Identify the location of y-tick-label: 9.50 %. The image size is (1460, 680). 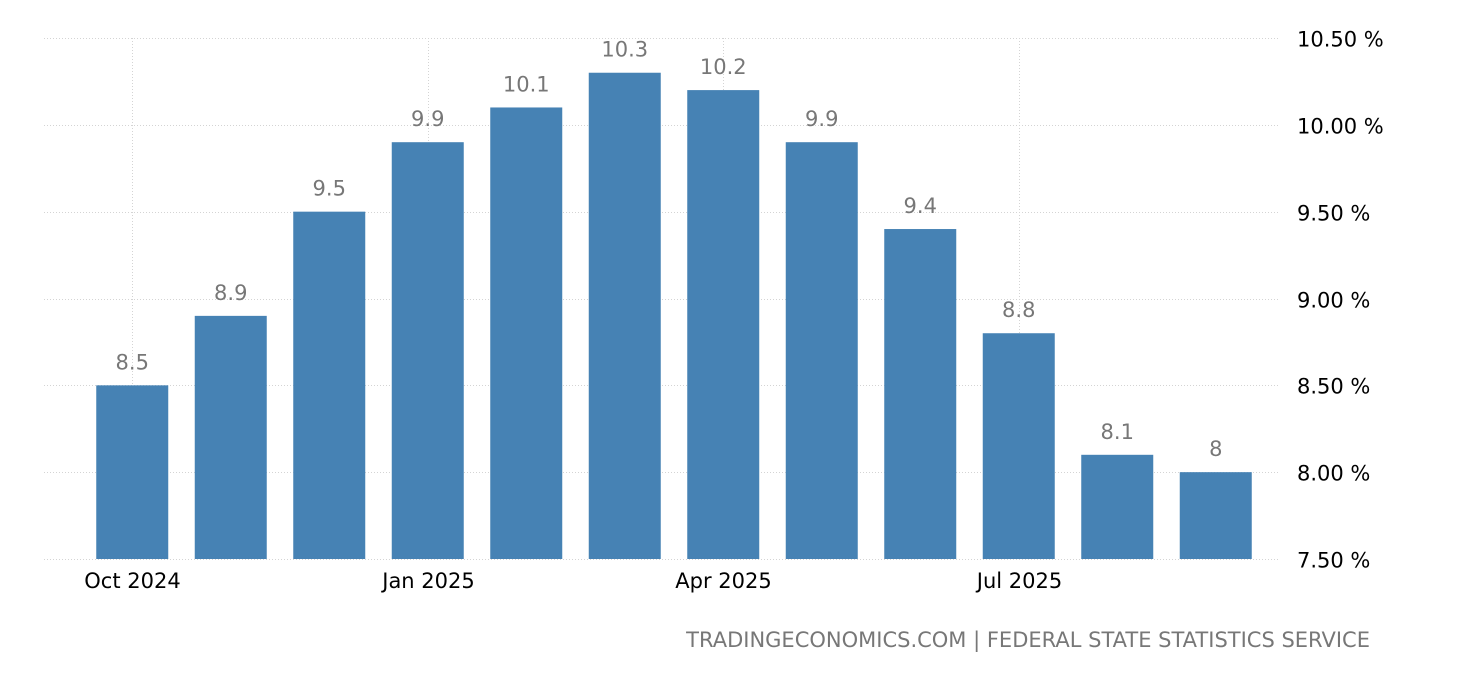
(1333, 214).